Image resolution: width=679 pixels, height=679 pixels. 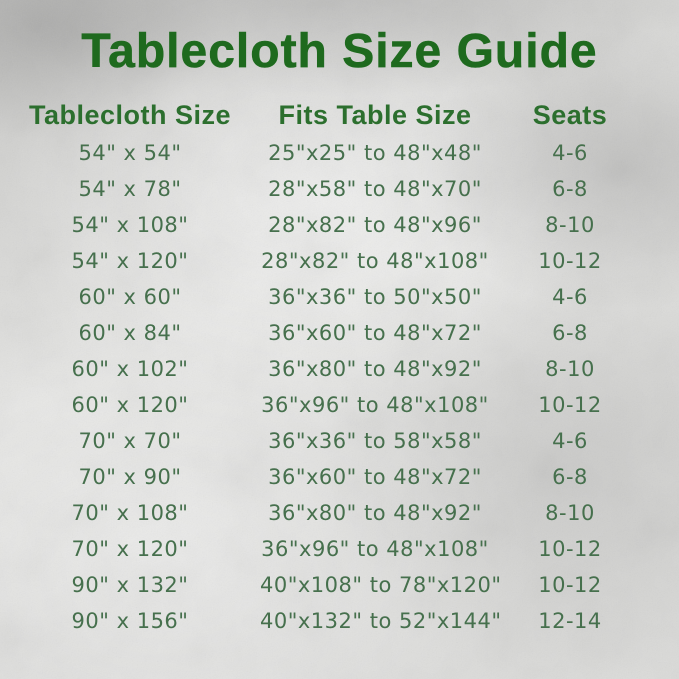 I want to click on cell-tablecloth-size: 60" x 84", so click(x=130, y=333).